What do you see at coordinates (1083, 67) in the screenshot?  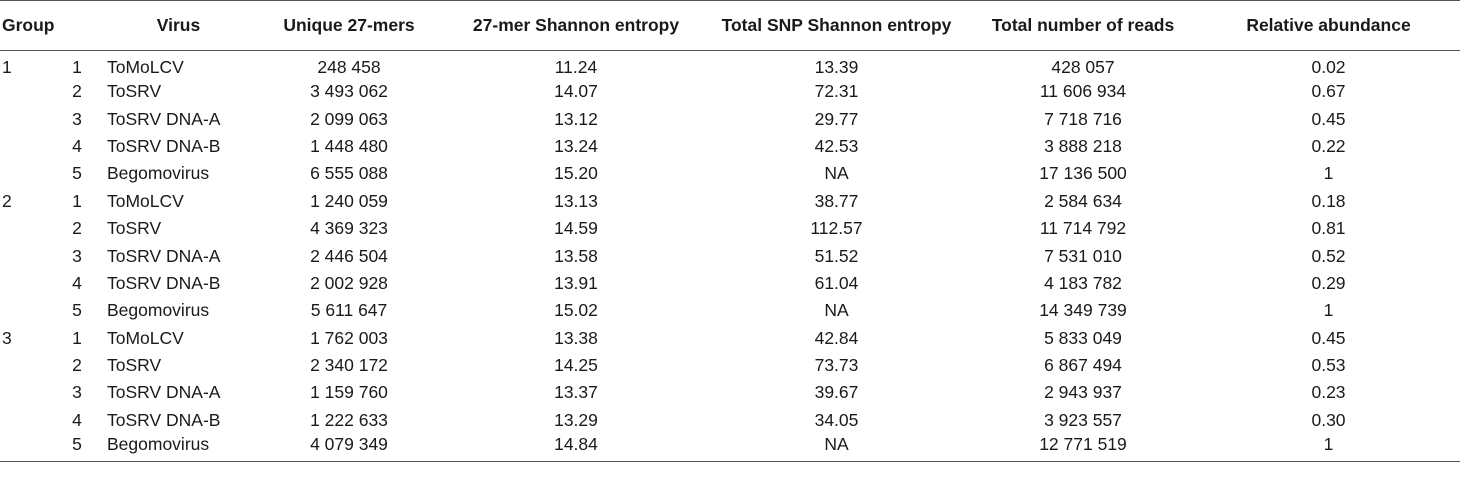 I see `cell-total-reads: 428 057` at bounding box center [1083, 67].